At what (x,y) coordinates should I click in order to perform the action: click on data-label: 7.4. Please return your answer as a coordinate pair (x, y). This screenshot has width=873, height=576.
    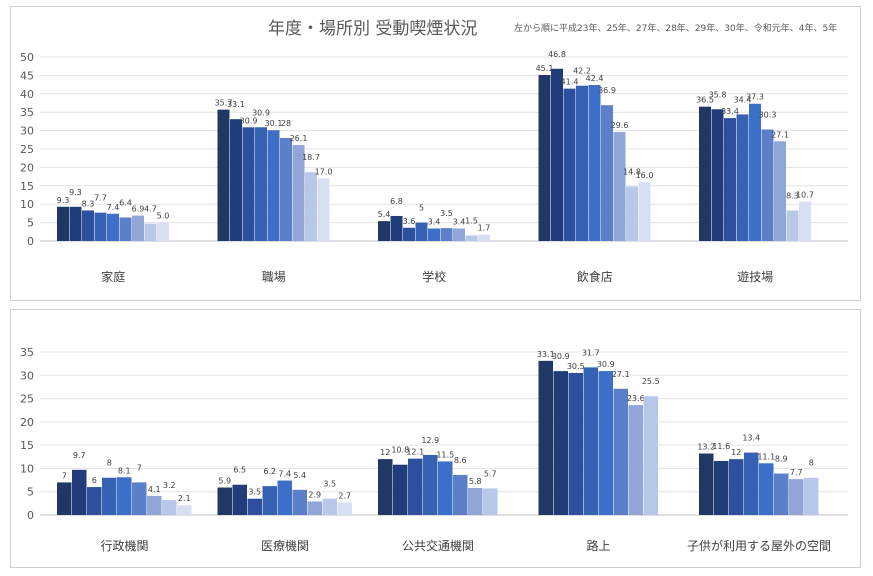
    Looking at the image, I should click on (284, 474).